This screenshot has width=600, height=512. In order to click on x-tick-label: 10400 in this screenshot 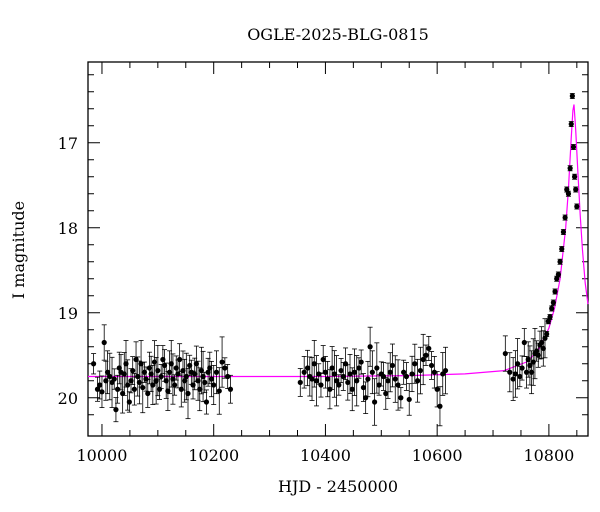, I will do `click(325, 455)`.